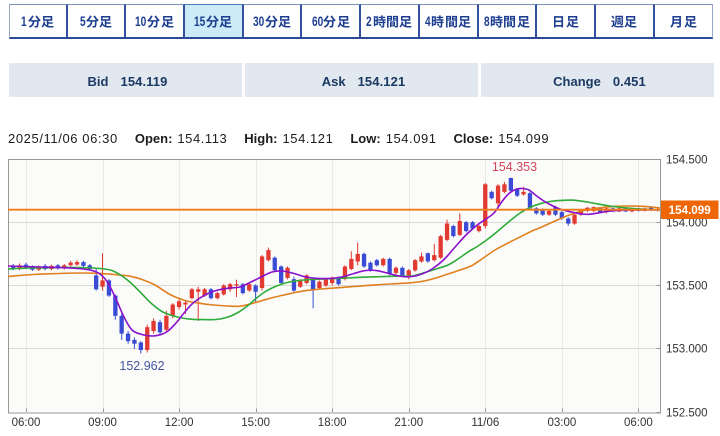  Describe the element at coordinates (562, 423) in the screenshot. I see `svg-text: 03:00` at that location.